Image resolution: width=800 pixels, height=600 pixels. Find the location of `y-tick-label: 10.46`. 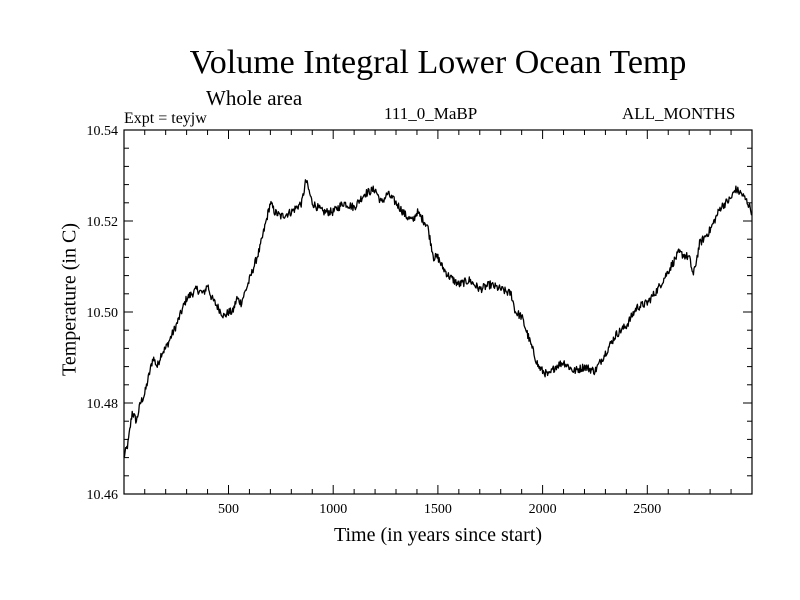

y-tick-label: 10.46 is located at coordinates (103, 495).